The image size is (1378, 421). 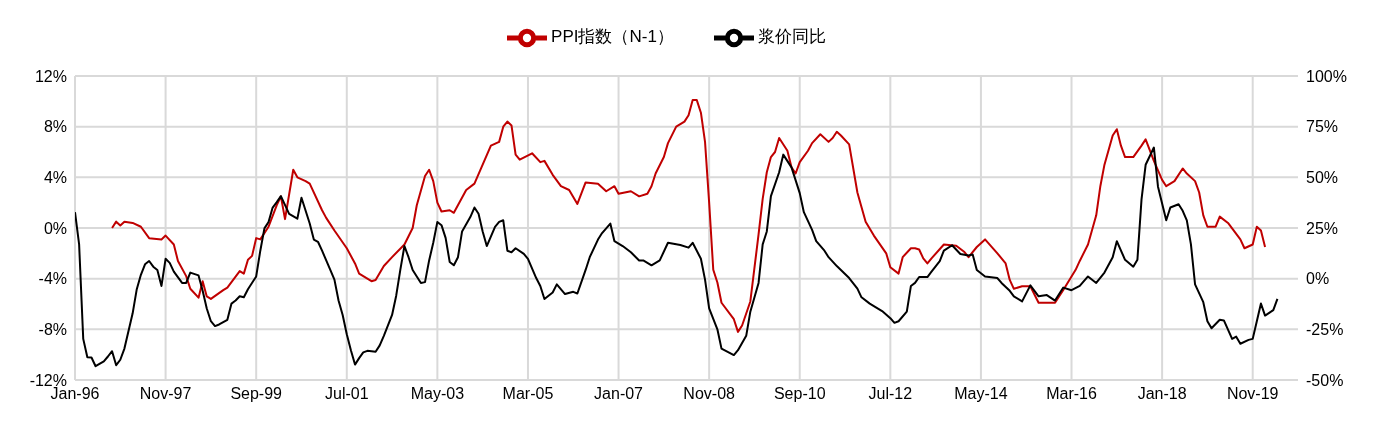 What do you see at coordinates (1322, 178) in the screenshot?
I see `y2-tick-label: 50%` at bounding box center [1322, 178].